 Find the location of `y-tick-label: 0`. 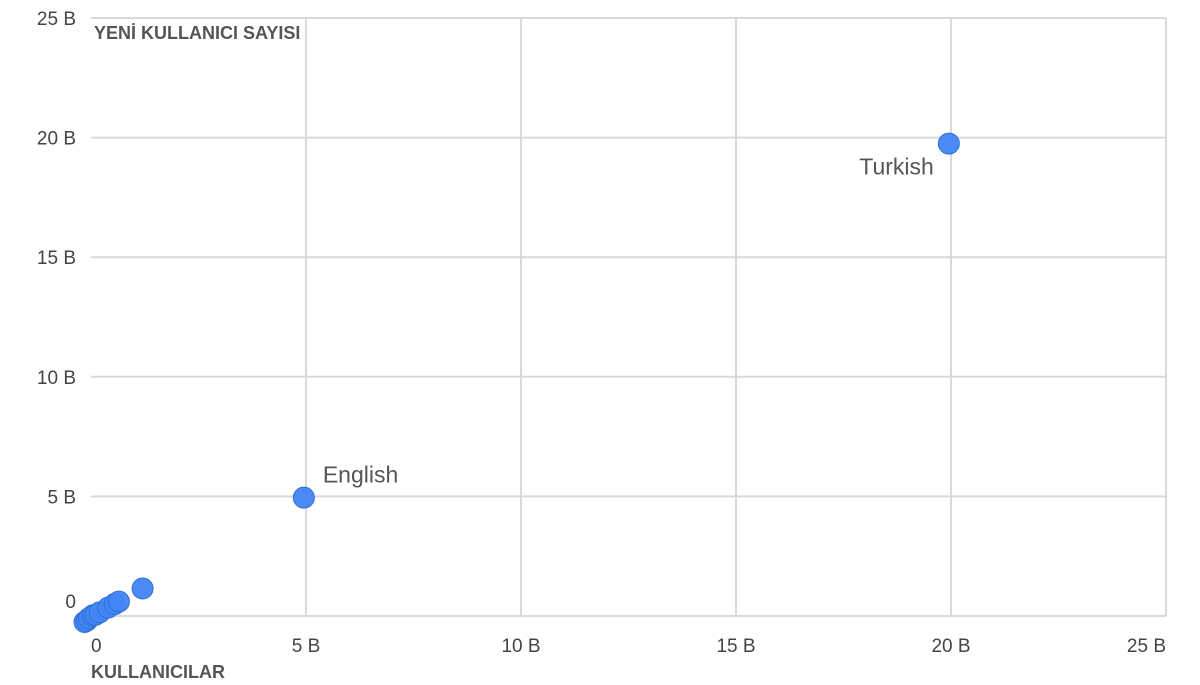

y-tick-label: 0 is located at coordinates (70, 602).